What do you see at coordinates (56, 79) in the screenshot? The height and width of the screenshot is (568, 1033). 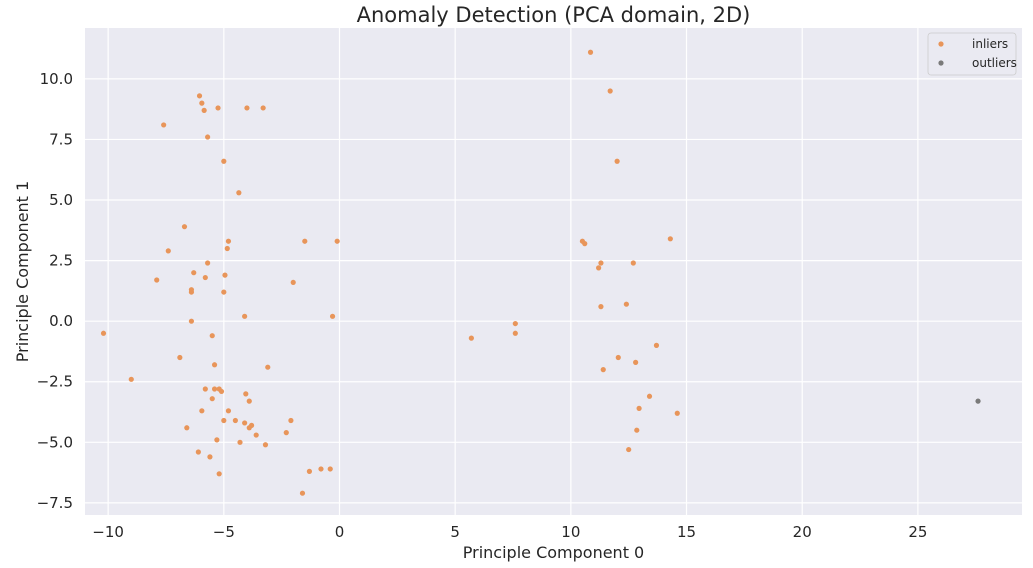 I see `y-tick-label: 10.0` at bounding box center [56, 79].